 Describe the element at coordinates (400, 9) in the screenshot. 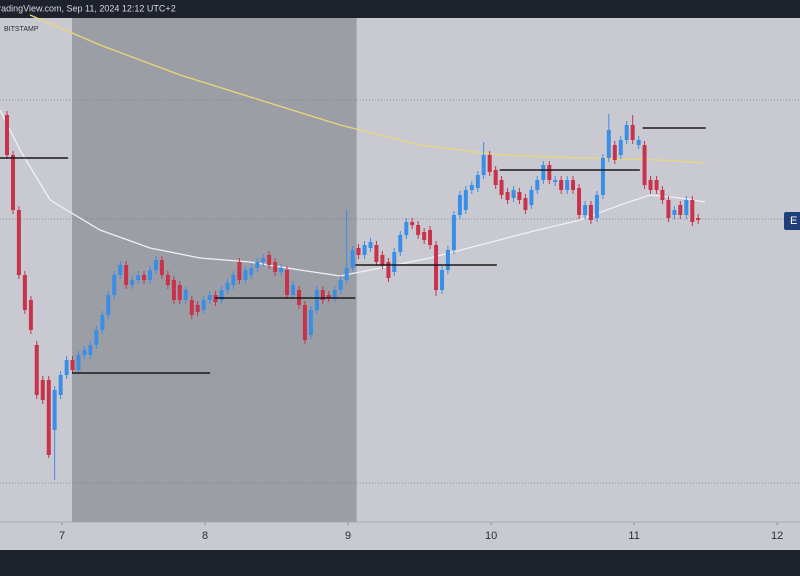

I see `top-bar` at that location.